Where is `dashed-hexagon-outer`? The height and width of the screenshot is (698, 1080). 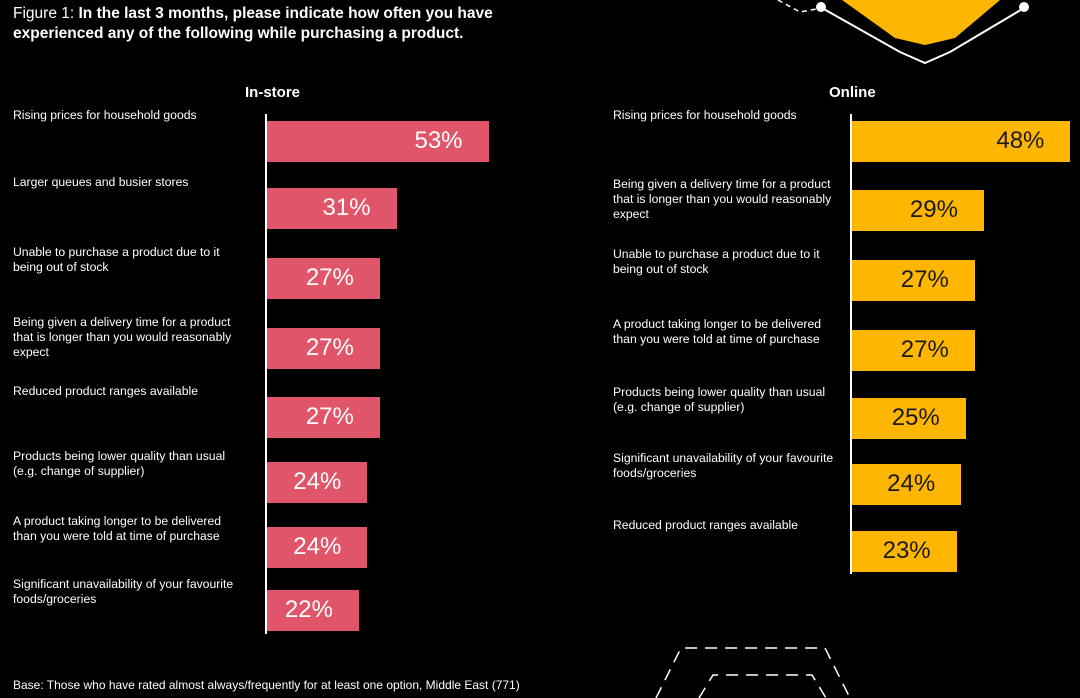
dashed-hexagon-outer is located at coordinates (753, 672).